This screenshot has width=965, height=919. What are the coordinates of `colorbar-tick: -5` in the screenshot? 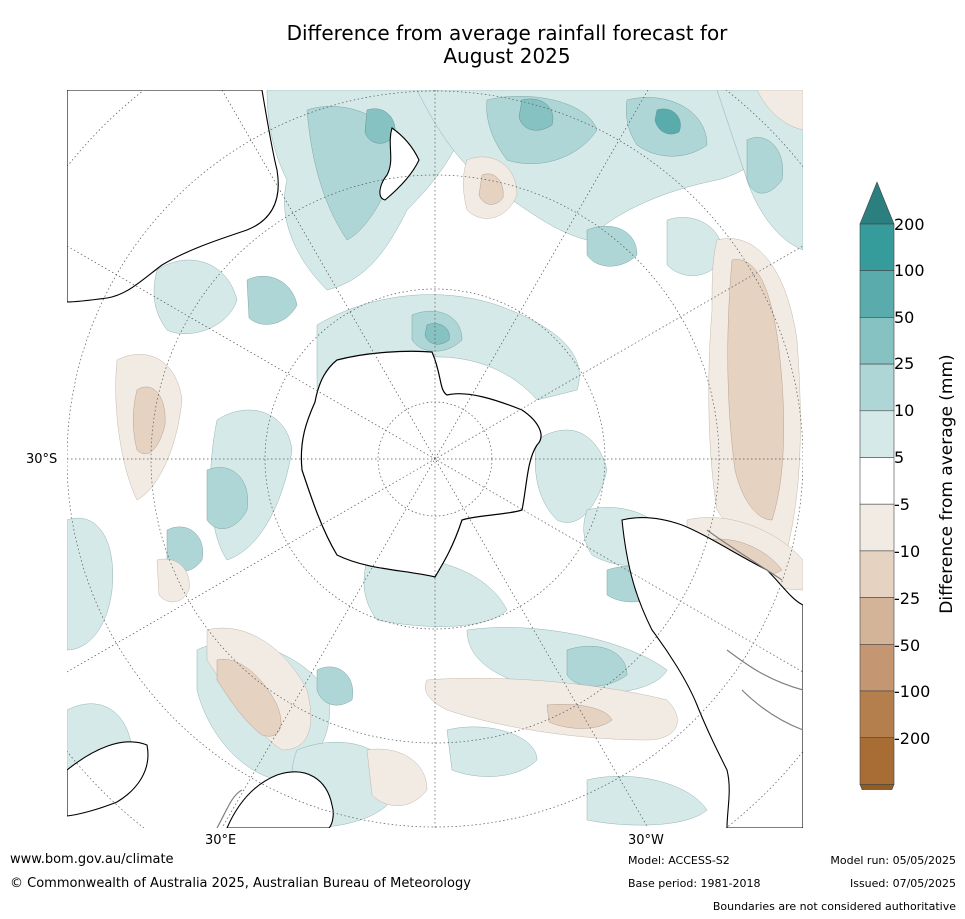 It's located at (902, 504).